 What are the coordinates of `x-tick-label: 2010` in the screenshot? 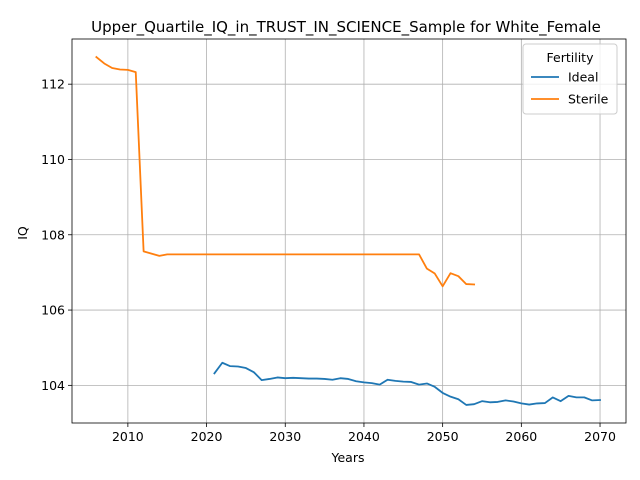 It's located at (128, 436).